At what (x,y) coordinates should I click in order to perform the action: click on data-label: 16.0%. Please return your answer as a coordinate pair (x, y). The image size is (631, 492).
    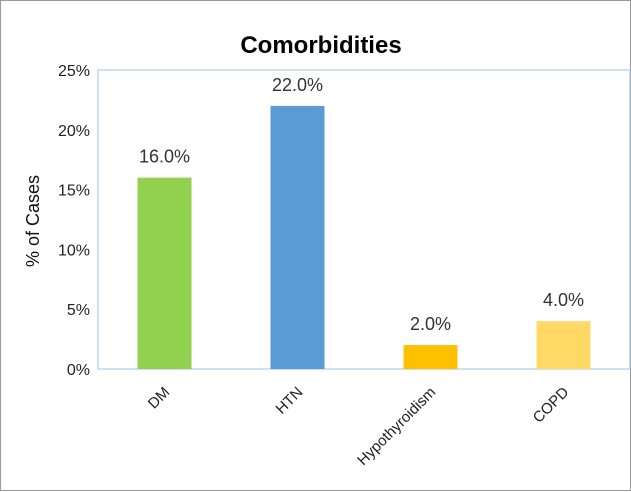
    Looking at the image, I should click on (164, 157).